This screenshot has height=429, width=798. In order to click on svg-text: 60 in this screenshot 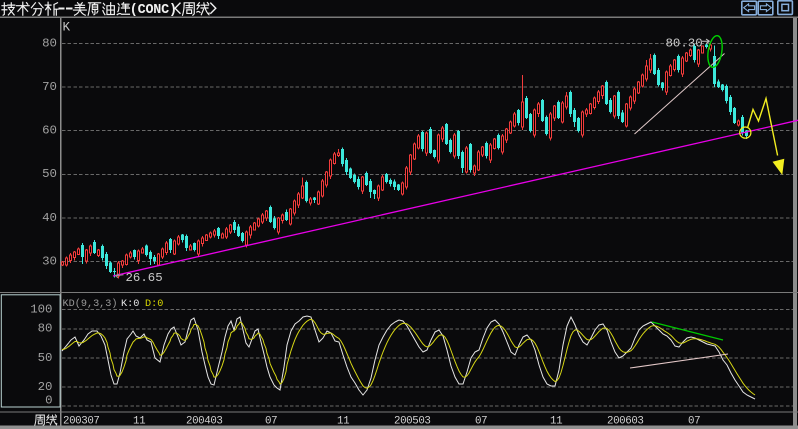, I will do `click(49, 131)`.